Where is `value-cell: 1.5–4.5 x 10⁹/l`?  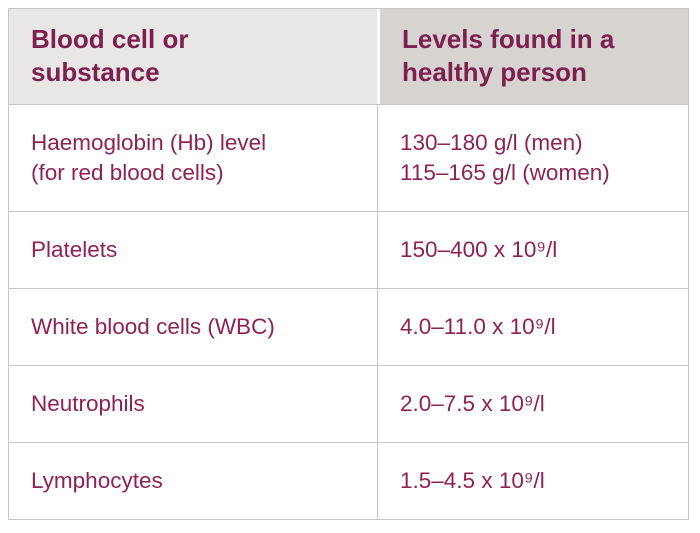 value-cell: 1.5–4.5 x 10⁹/l is located at coordinates (532, 481).